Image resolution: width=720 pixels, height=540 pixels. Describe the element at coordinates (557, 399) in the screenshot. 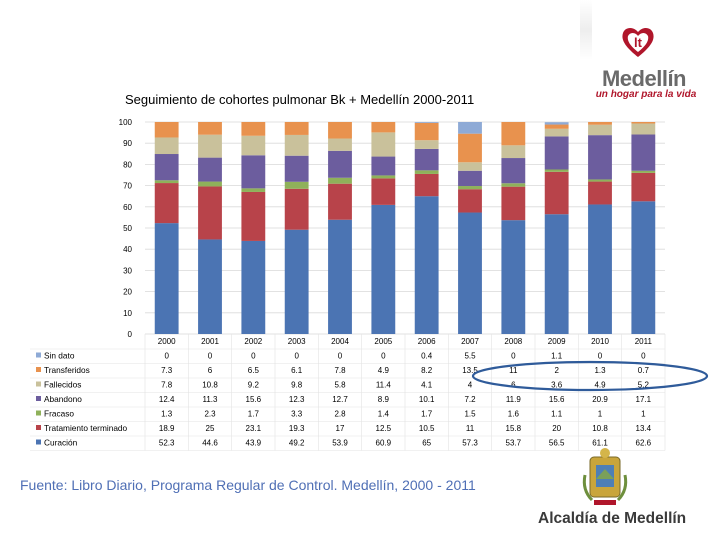

I see `table-cell: 15.6` at that location.